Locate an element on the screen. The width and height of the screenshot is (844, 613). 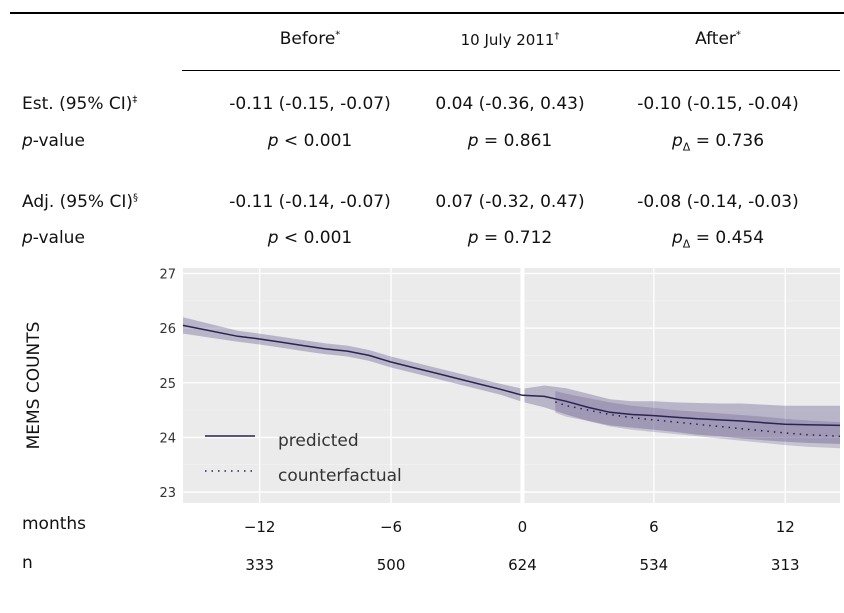
adj-label-mark: § is located at coordinates (135, 198).